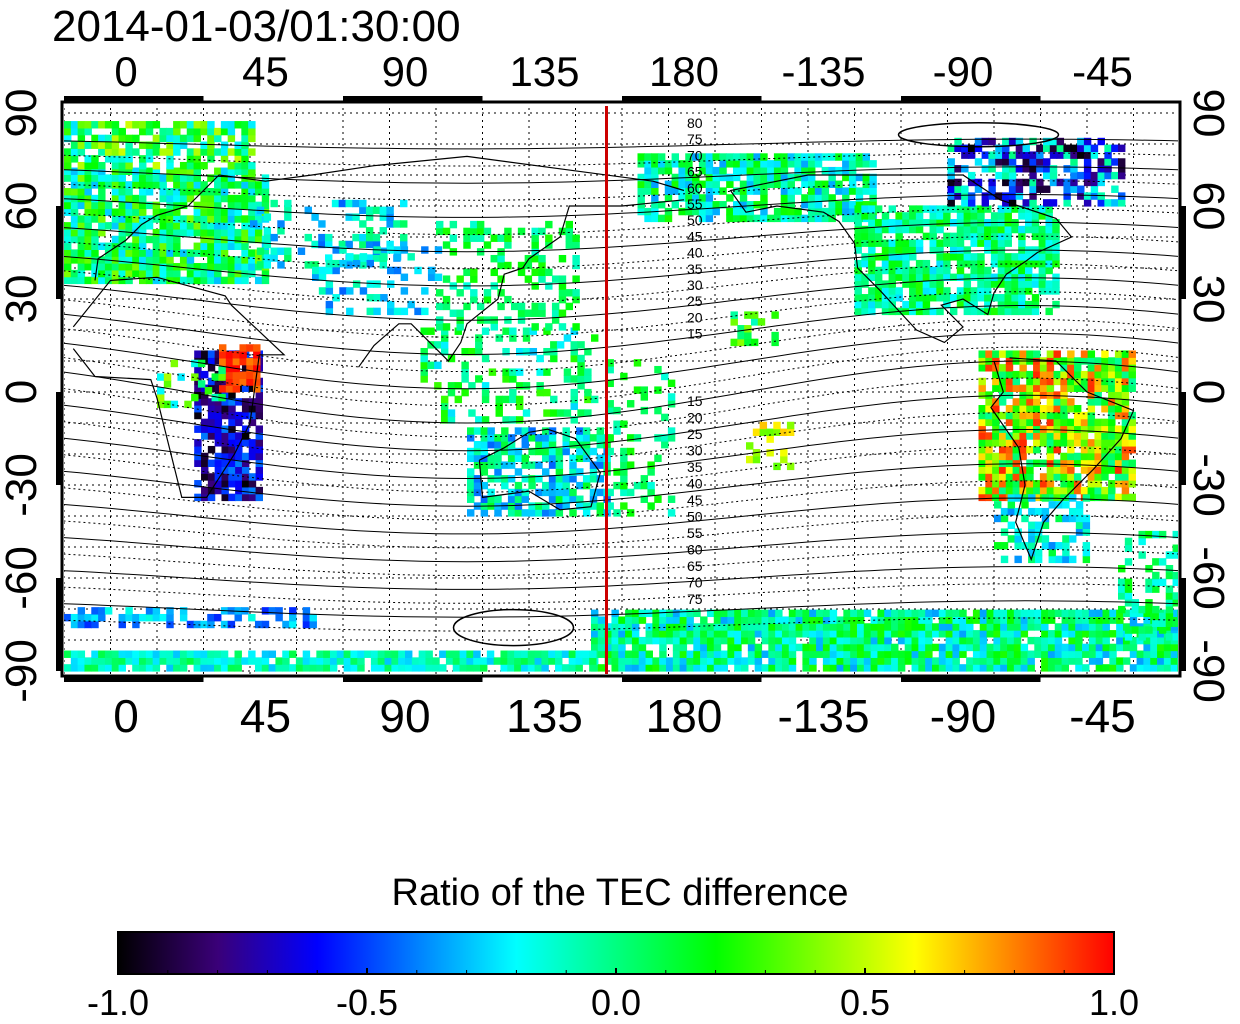  What do you see at coordinates (389, 218) in the screenshot?
I see `coastline` at bounding box center [389, 218].